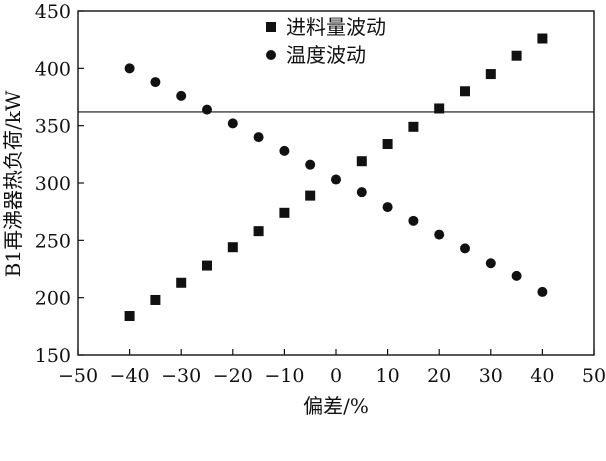 The width and height of the screenshot is (606, 461). What do you see at coordinates (271, 55) in the screenshot?
I see `legend-circle-marker` at bounding box center [271, 55].